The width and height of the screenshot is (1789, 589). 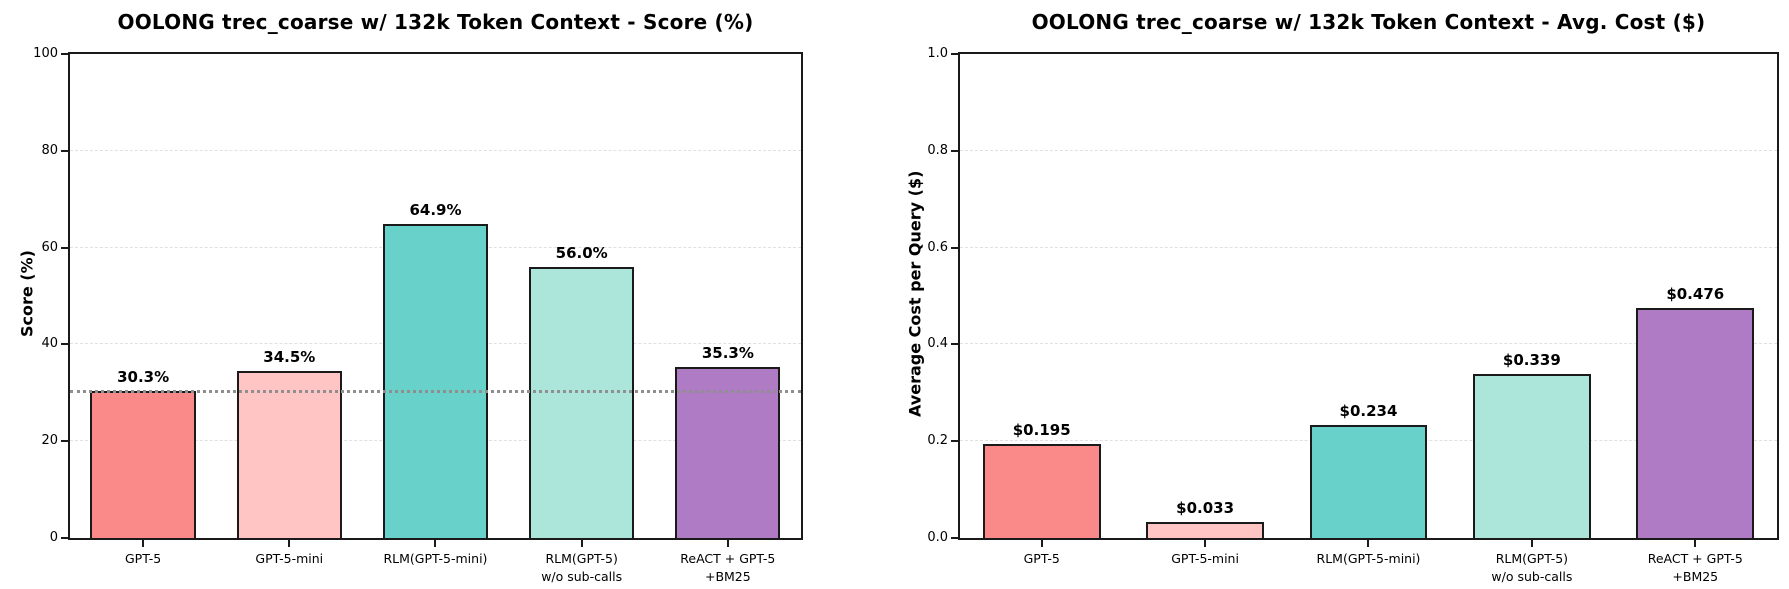 I want to click on bar-value-label: 56.0%, so click(x=581, y=252).